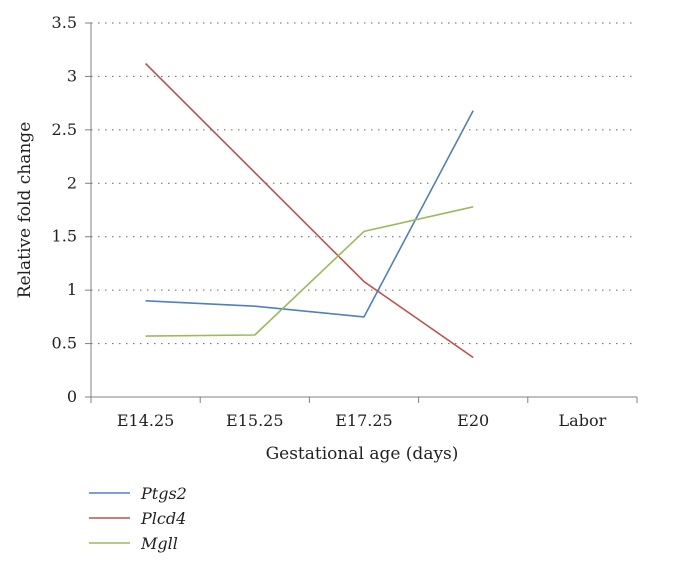 Image resolution: width=675 pixels, height=576 pixels. What do you see at coordinates (72, 182) in the screenshot?
I see `y-tick-label: 2` at bounding box center [72, 182].